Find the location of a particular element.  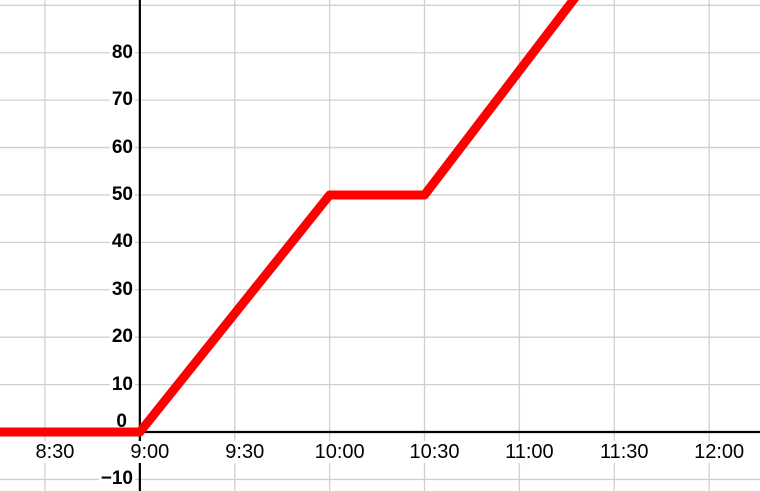

y-tick-label: 10 is located at coordinates (122, 384).